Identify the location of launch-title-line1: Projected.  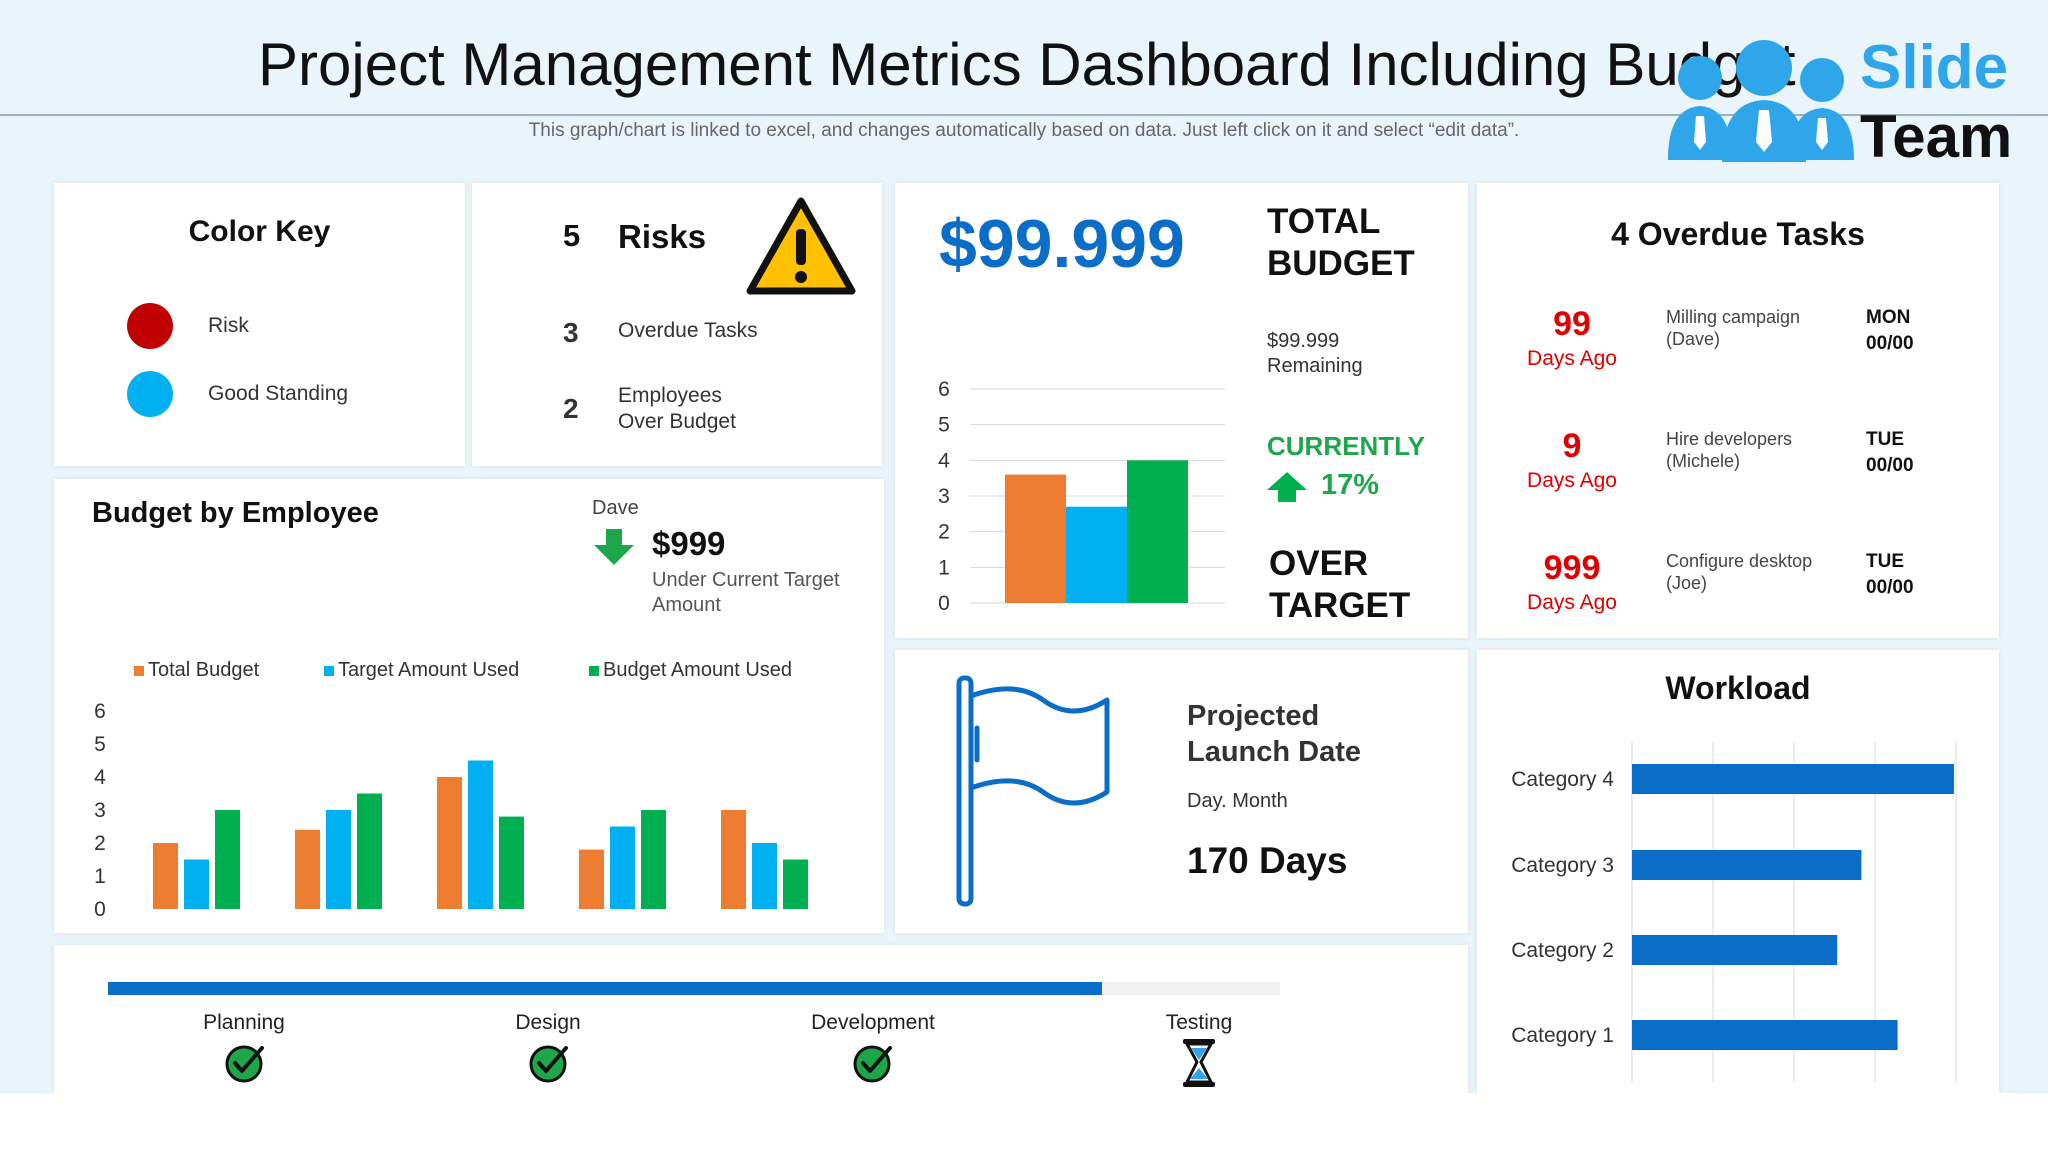
(1253, 716).